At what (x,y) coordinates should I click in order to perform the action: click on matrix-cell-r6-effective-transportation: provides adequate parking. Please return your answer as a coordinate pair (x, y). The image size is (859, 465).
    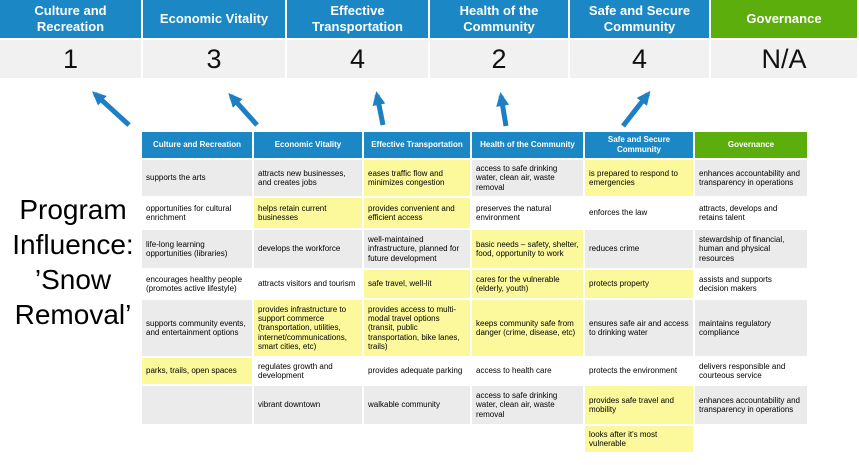
    Looking at the image, I should click on (417, 371).